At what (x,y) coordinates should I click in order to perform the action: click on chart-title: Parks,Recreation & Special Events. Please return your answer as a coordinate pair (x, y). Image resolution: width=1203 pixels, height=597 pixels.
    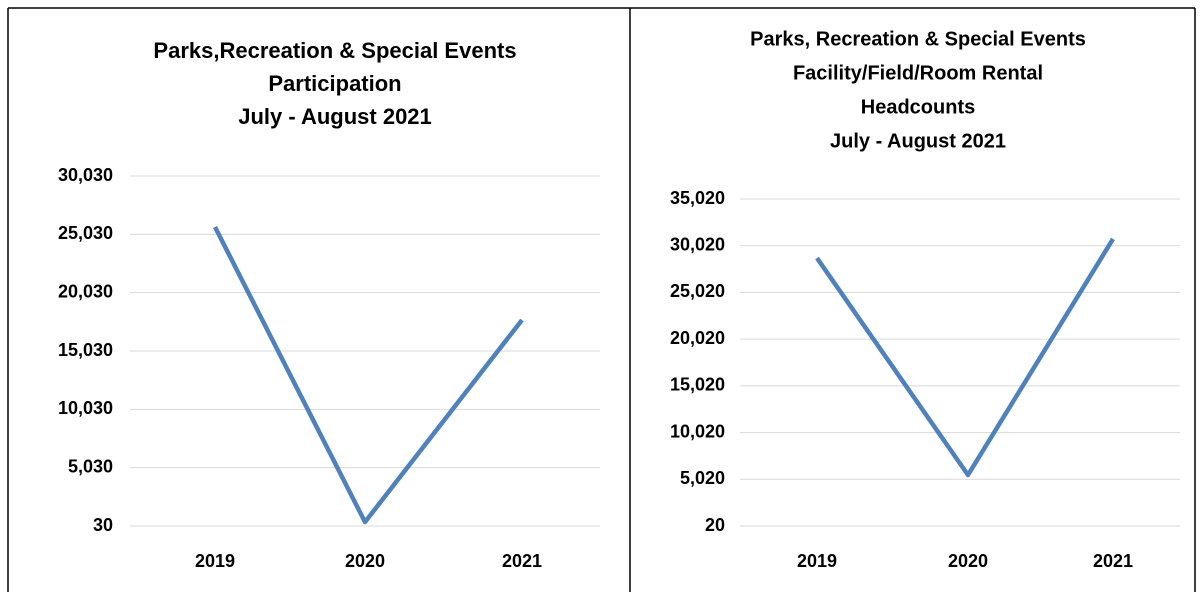
    Looking at the image, I should click on (334, 50).